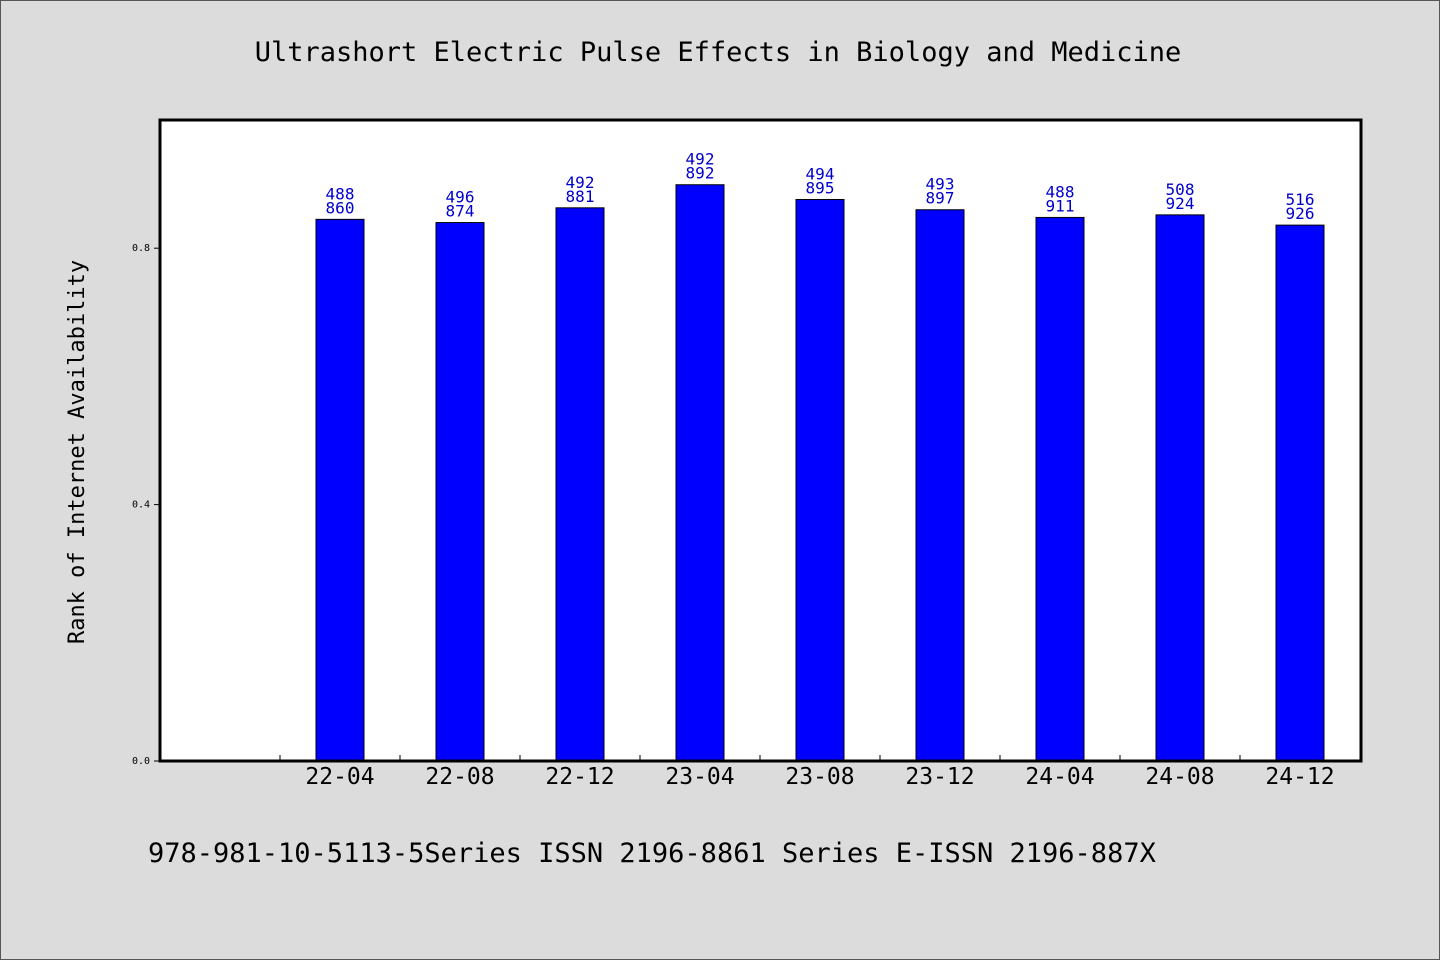 The width and height of the screenshot is (1440, 960). I want to click on data-label-top-23-08: 494, so click(820, 173).